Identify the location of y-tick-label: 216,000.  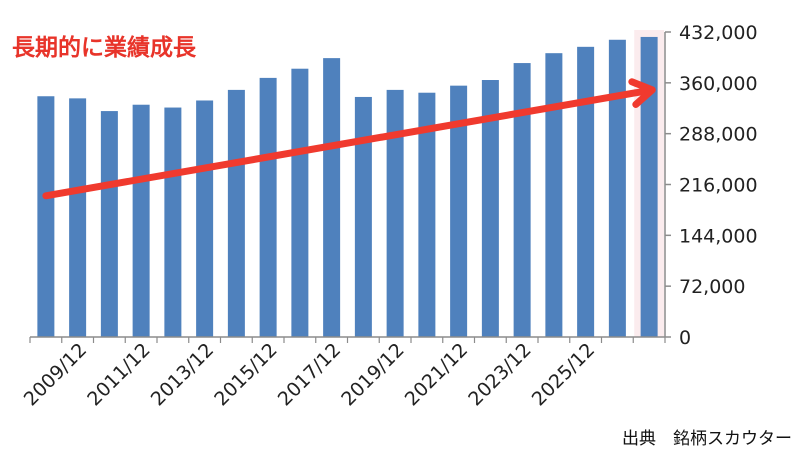
(718, 186).